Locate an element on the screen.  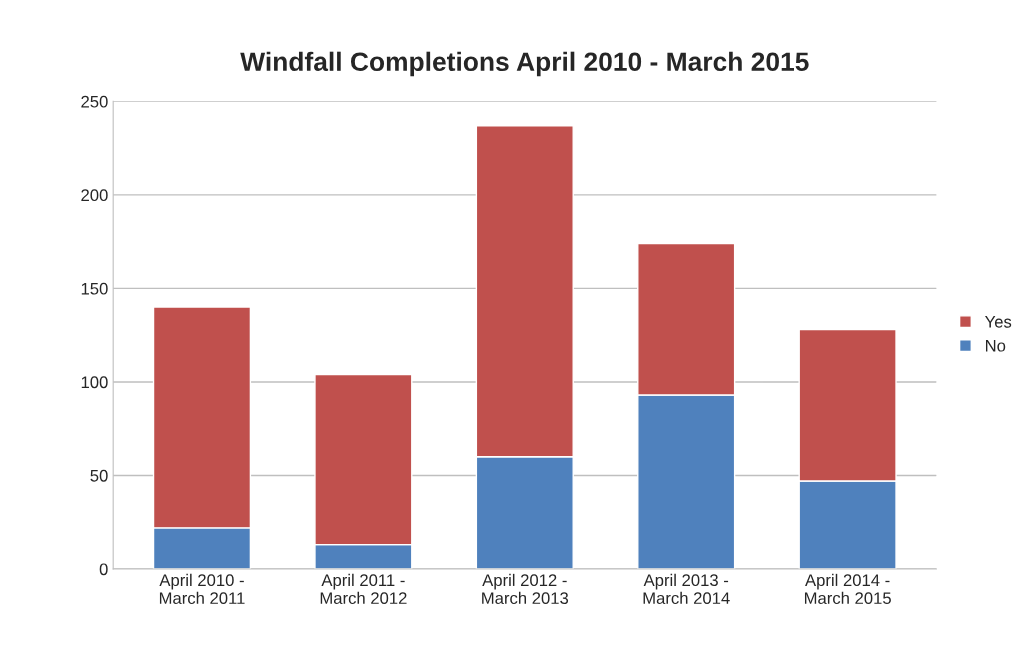
legend-label: No is located at coordinates (995, 345).